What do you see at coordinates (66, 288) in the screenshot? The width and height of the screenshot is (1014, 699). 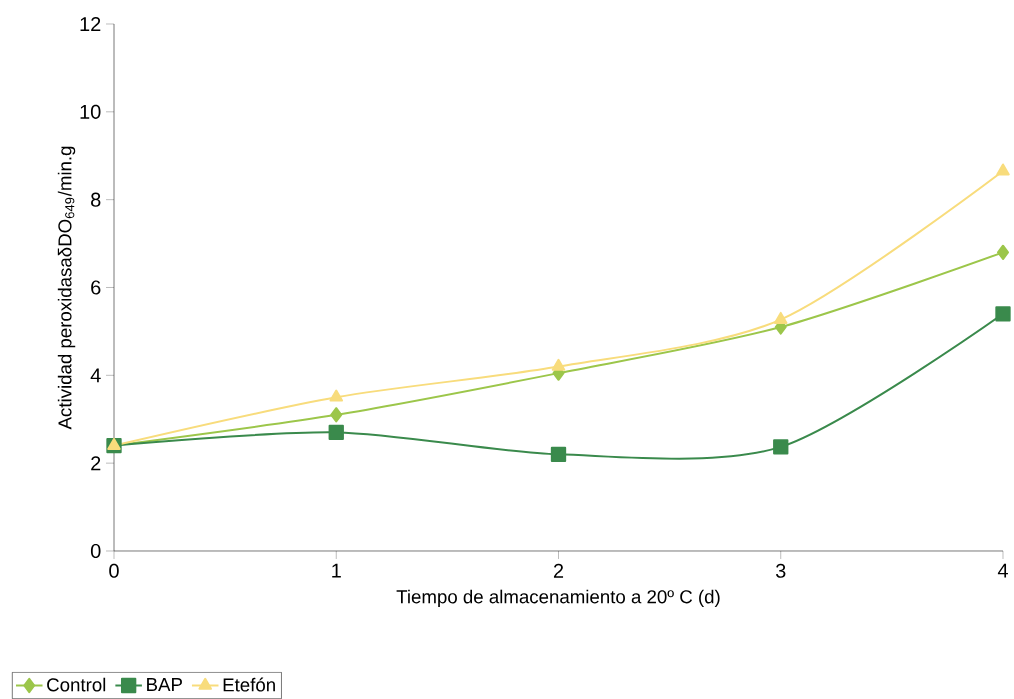 I see `y-axis-title: Actividad peroxidasaδDO$_{649}$/min.g` at bounding box center [66, 288].